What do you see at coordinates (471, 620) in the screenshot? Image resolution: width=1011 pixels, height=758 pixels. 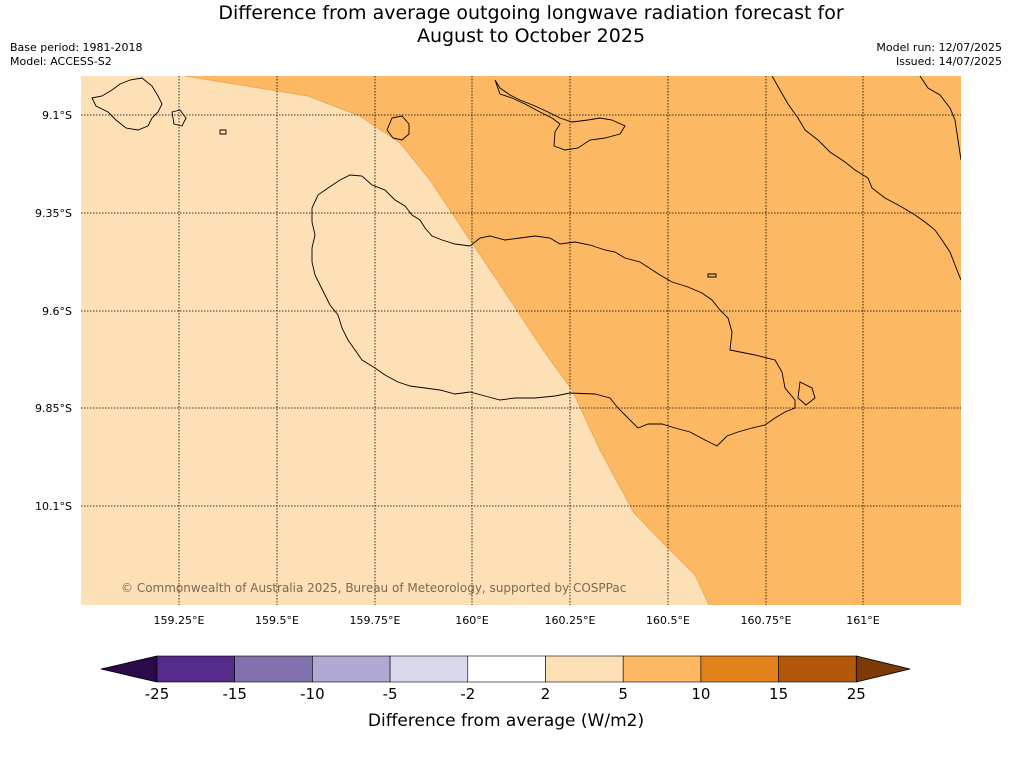 I see `longitude-label: 160°E` at bounding box center [471, 620].